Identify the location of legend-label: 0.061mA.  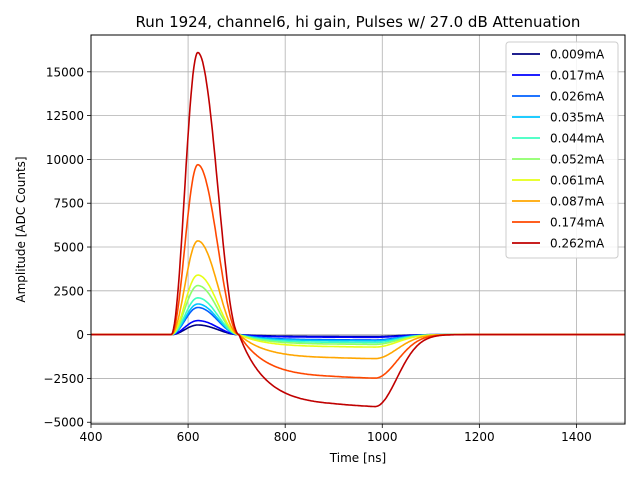
(577, 181).